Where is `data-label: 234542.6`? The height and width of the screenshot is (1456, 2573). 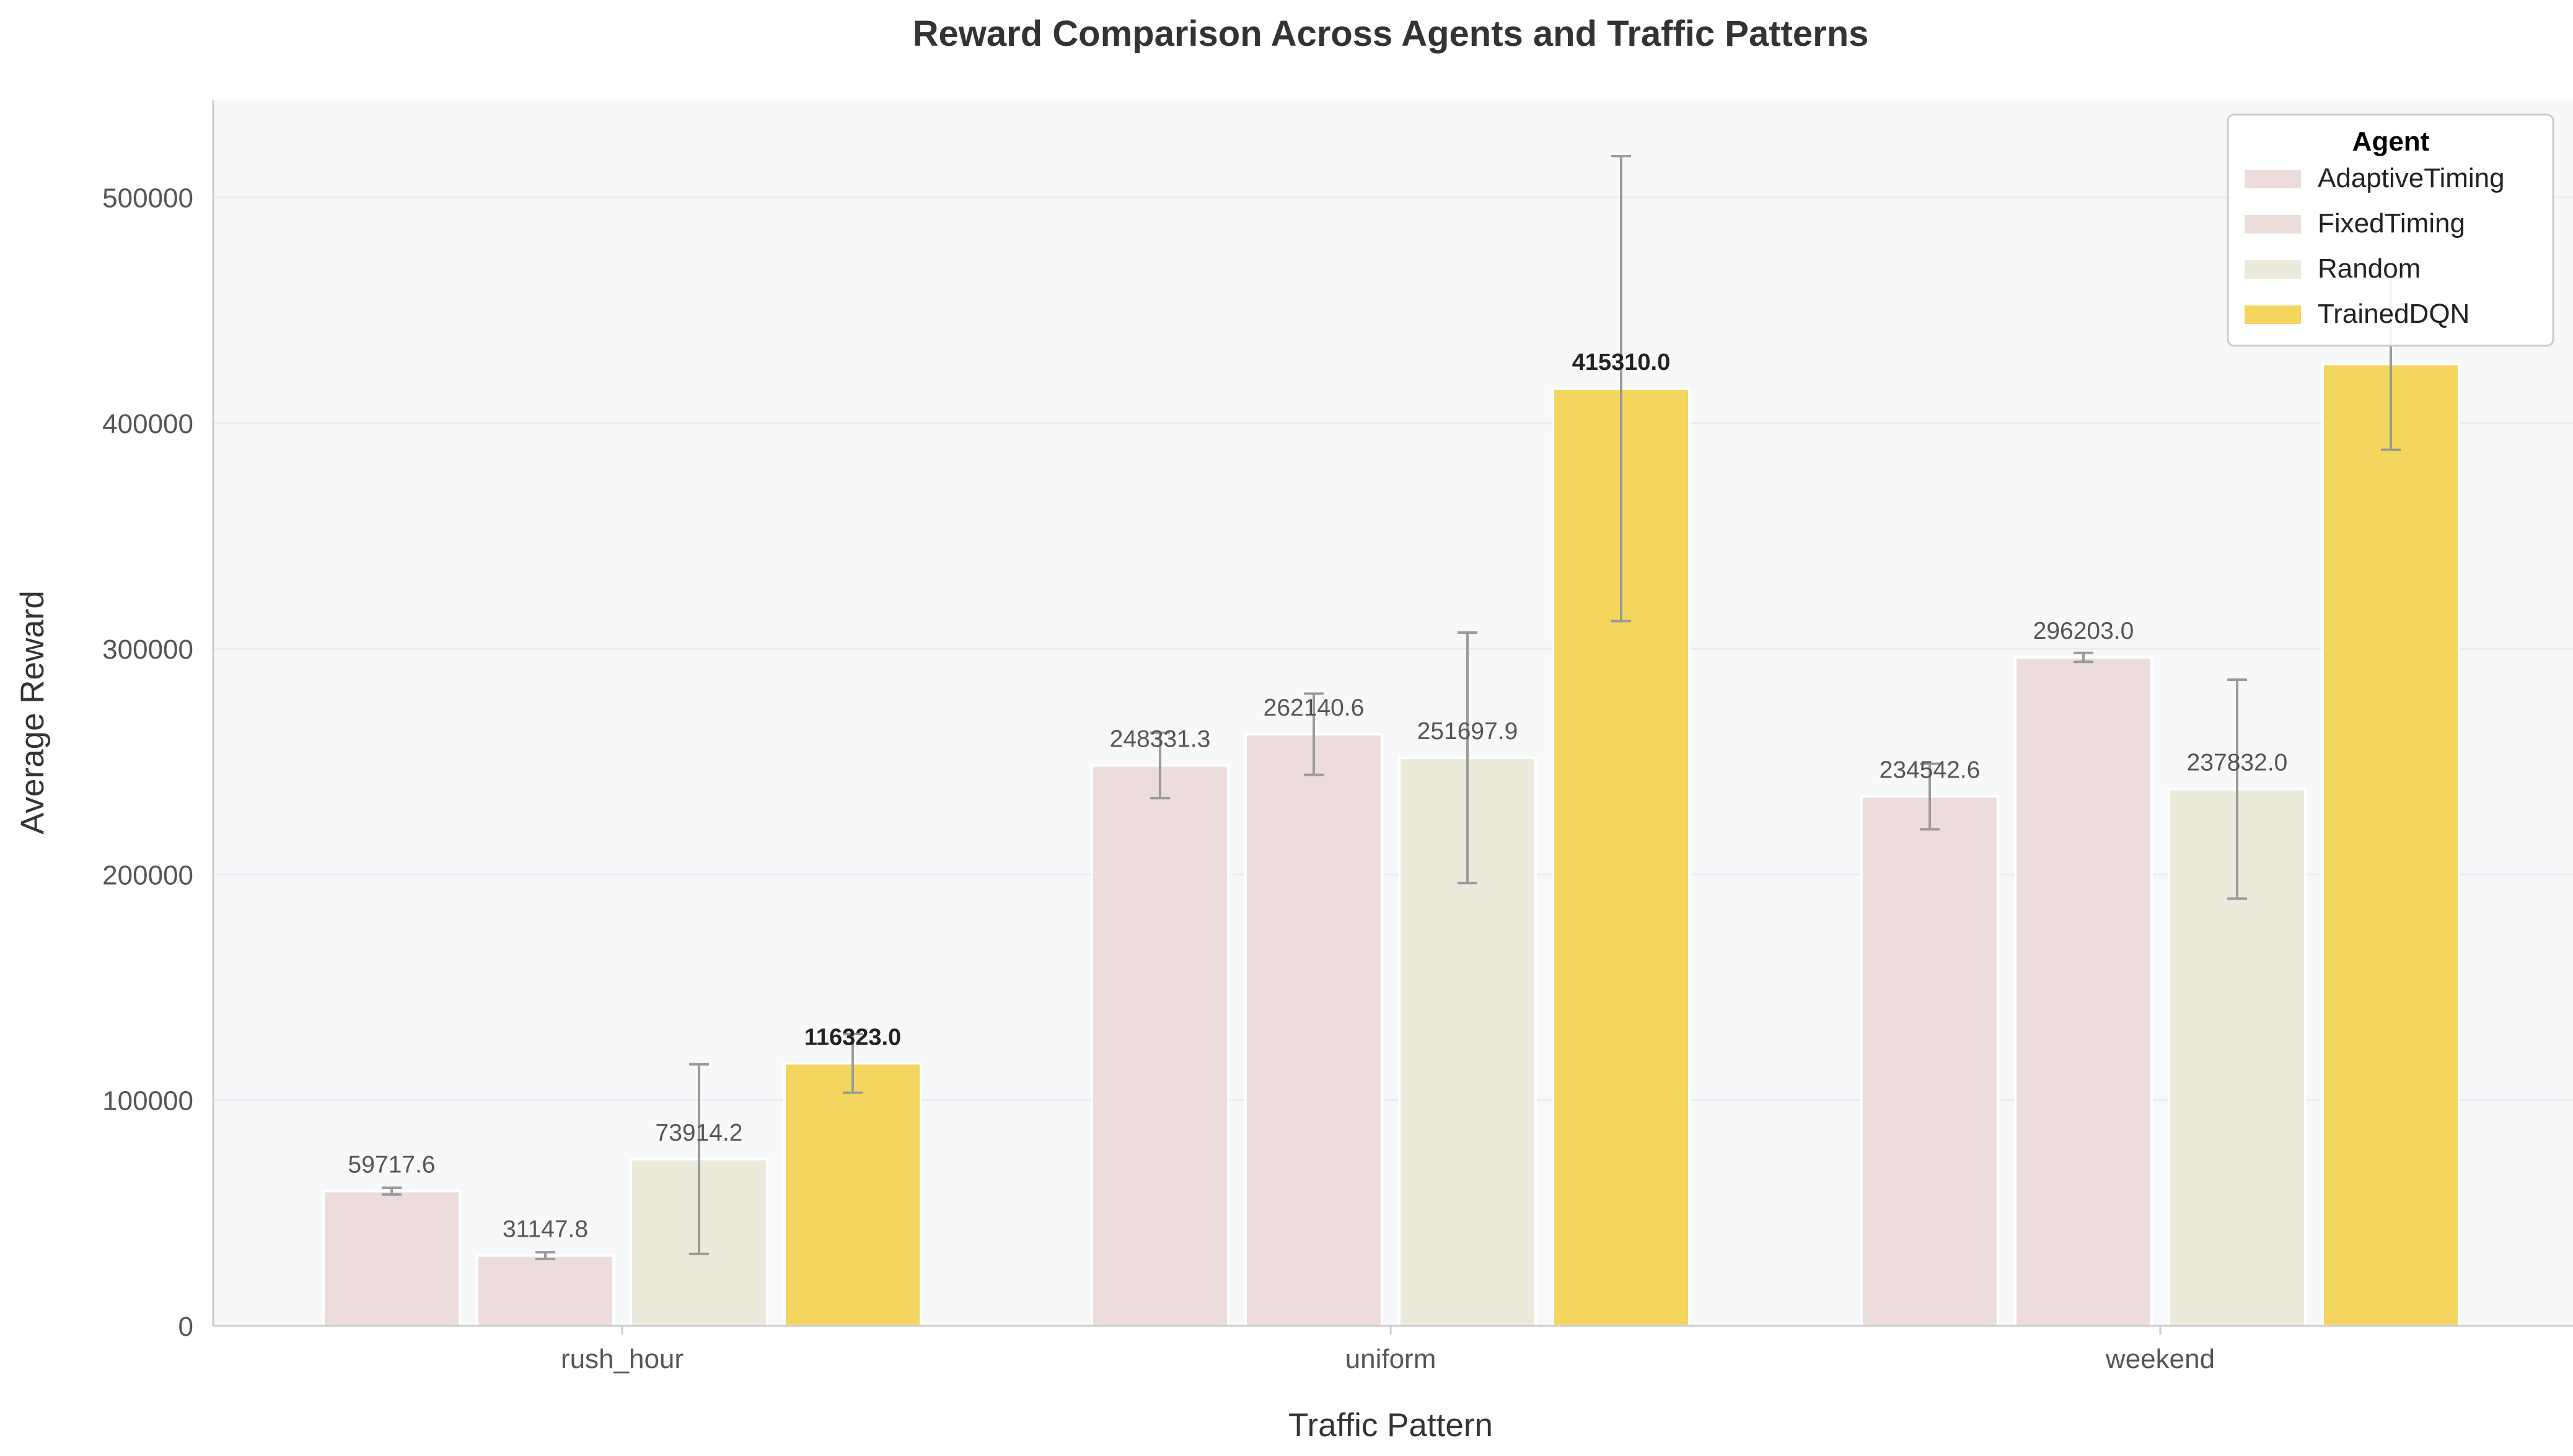 data-label: 234542.6 is located at coordinates (1930, 770).